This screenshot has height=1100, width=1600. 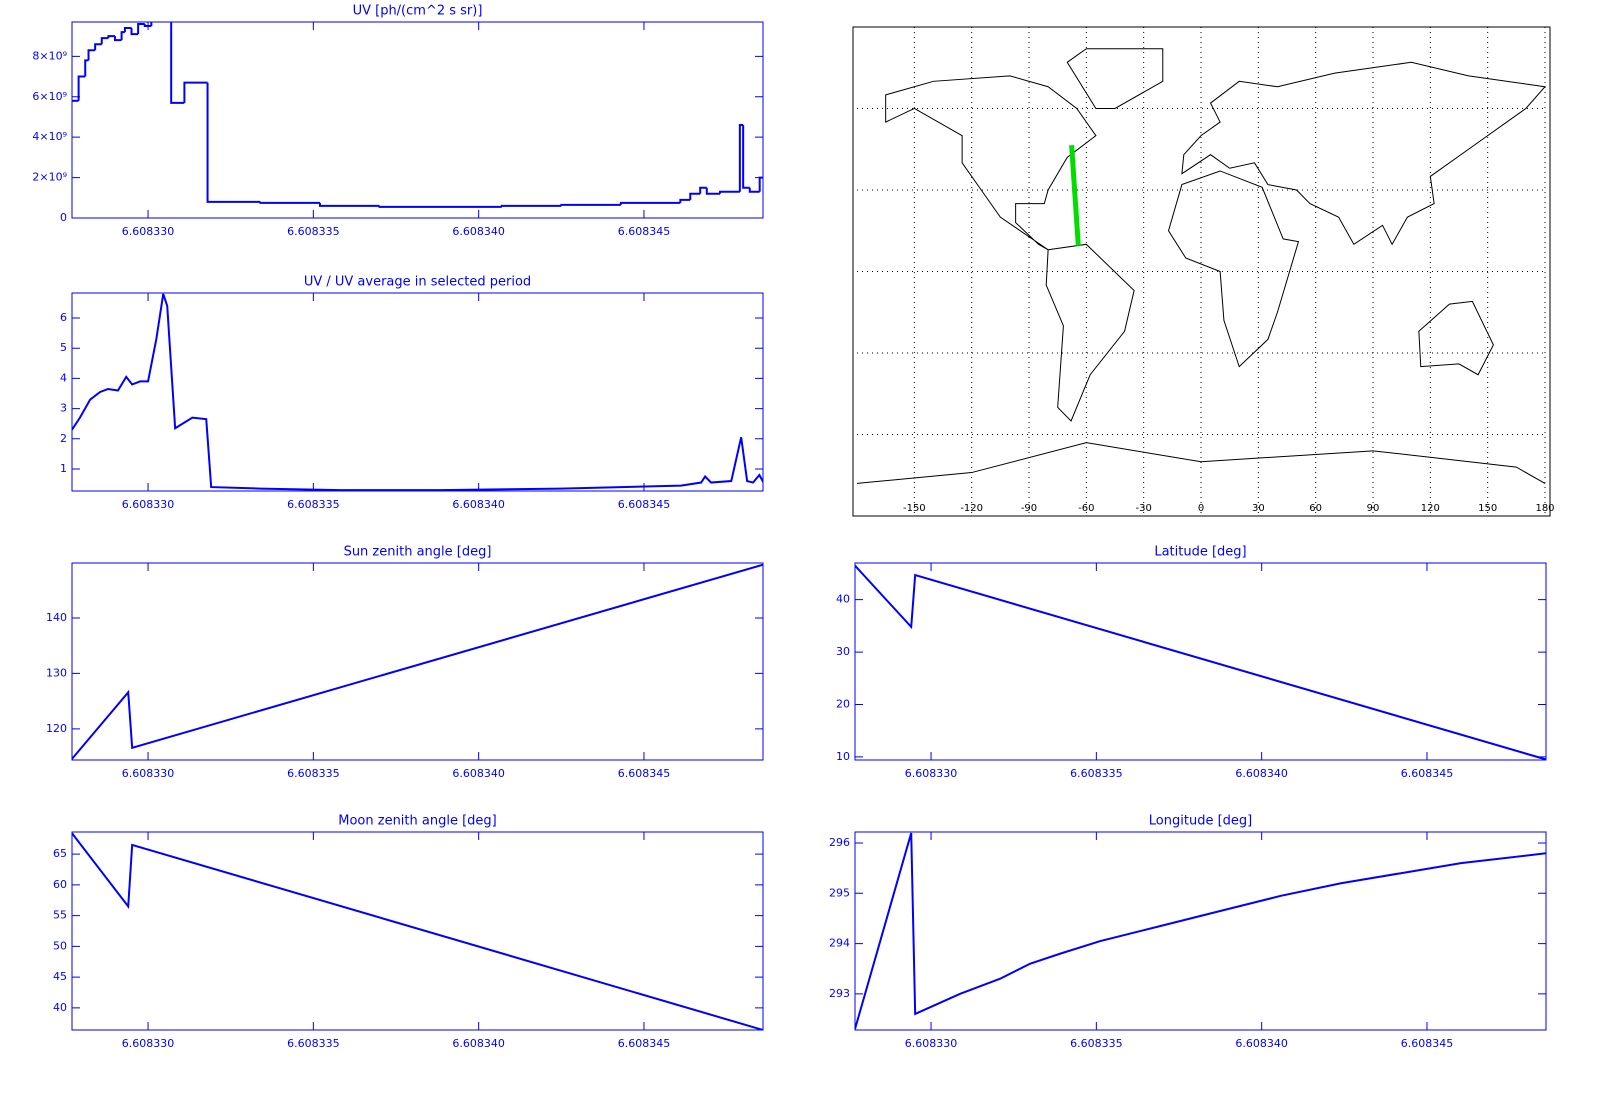 What do you see at coordinates (1201, 508) in the screenshot?
I see `x-tick-label: 0` at bounding box center [1201, 508].